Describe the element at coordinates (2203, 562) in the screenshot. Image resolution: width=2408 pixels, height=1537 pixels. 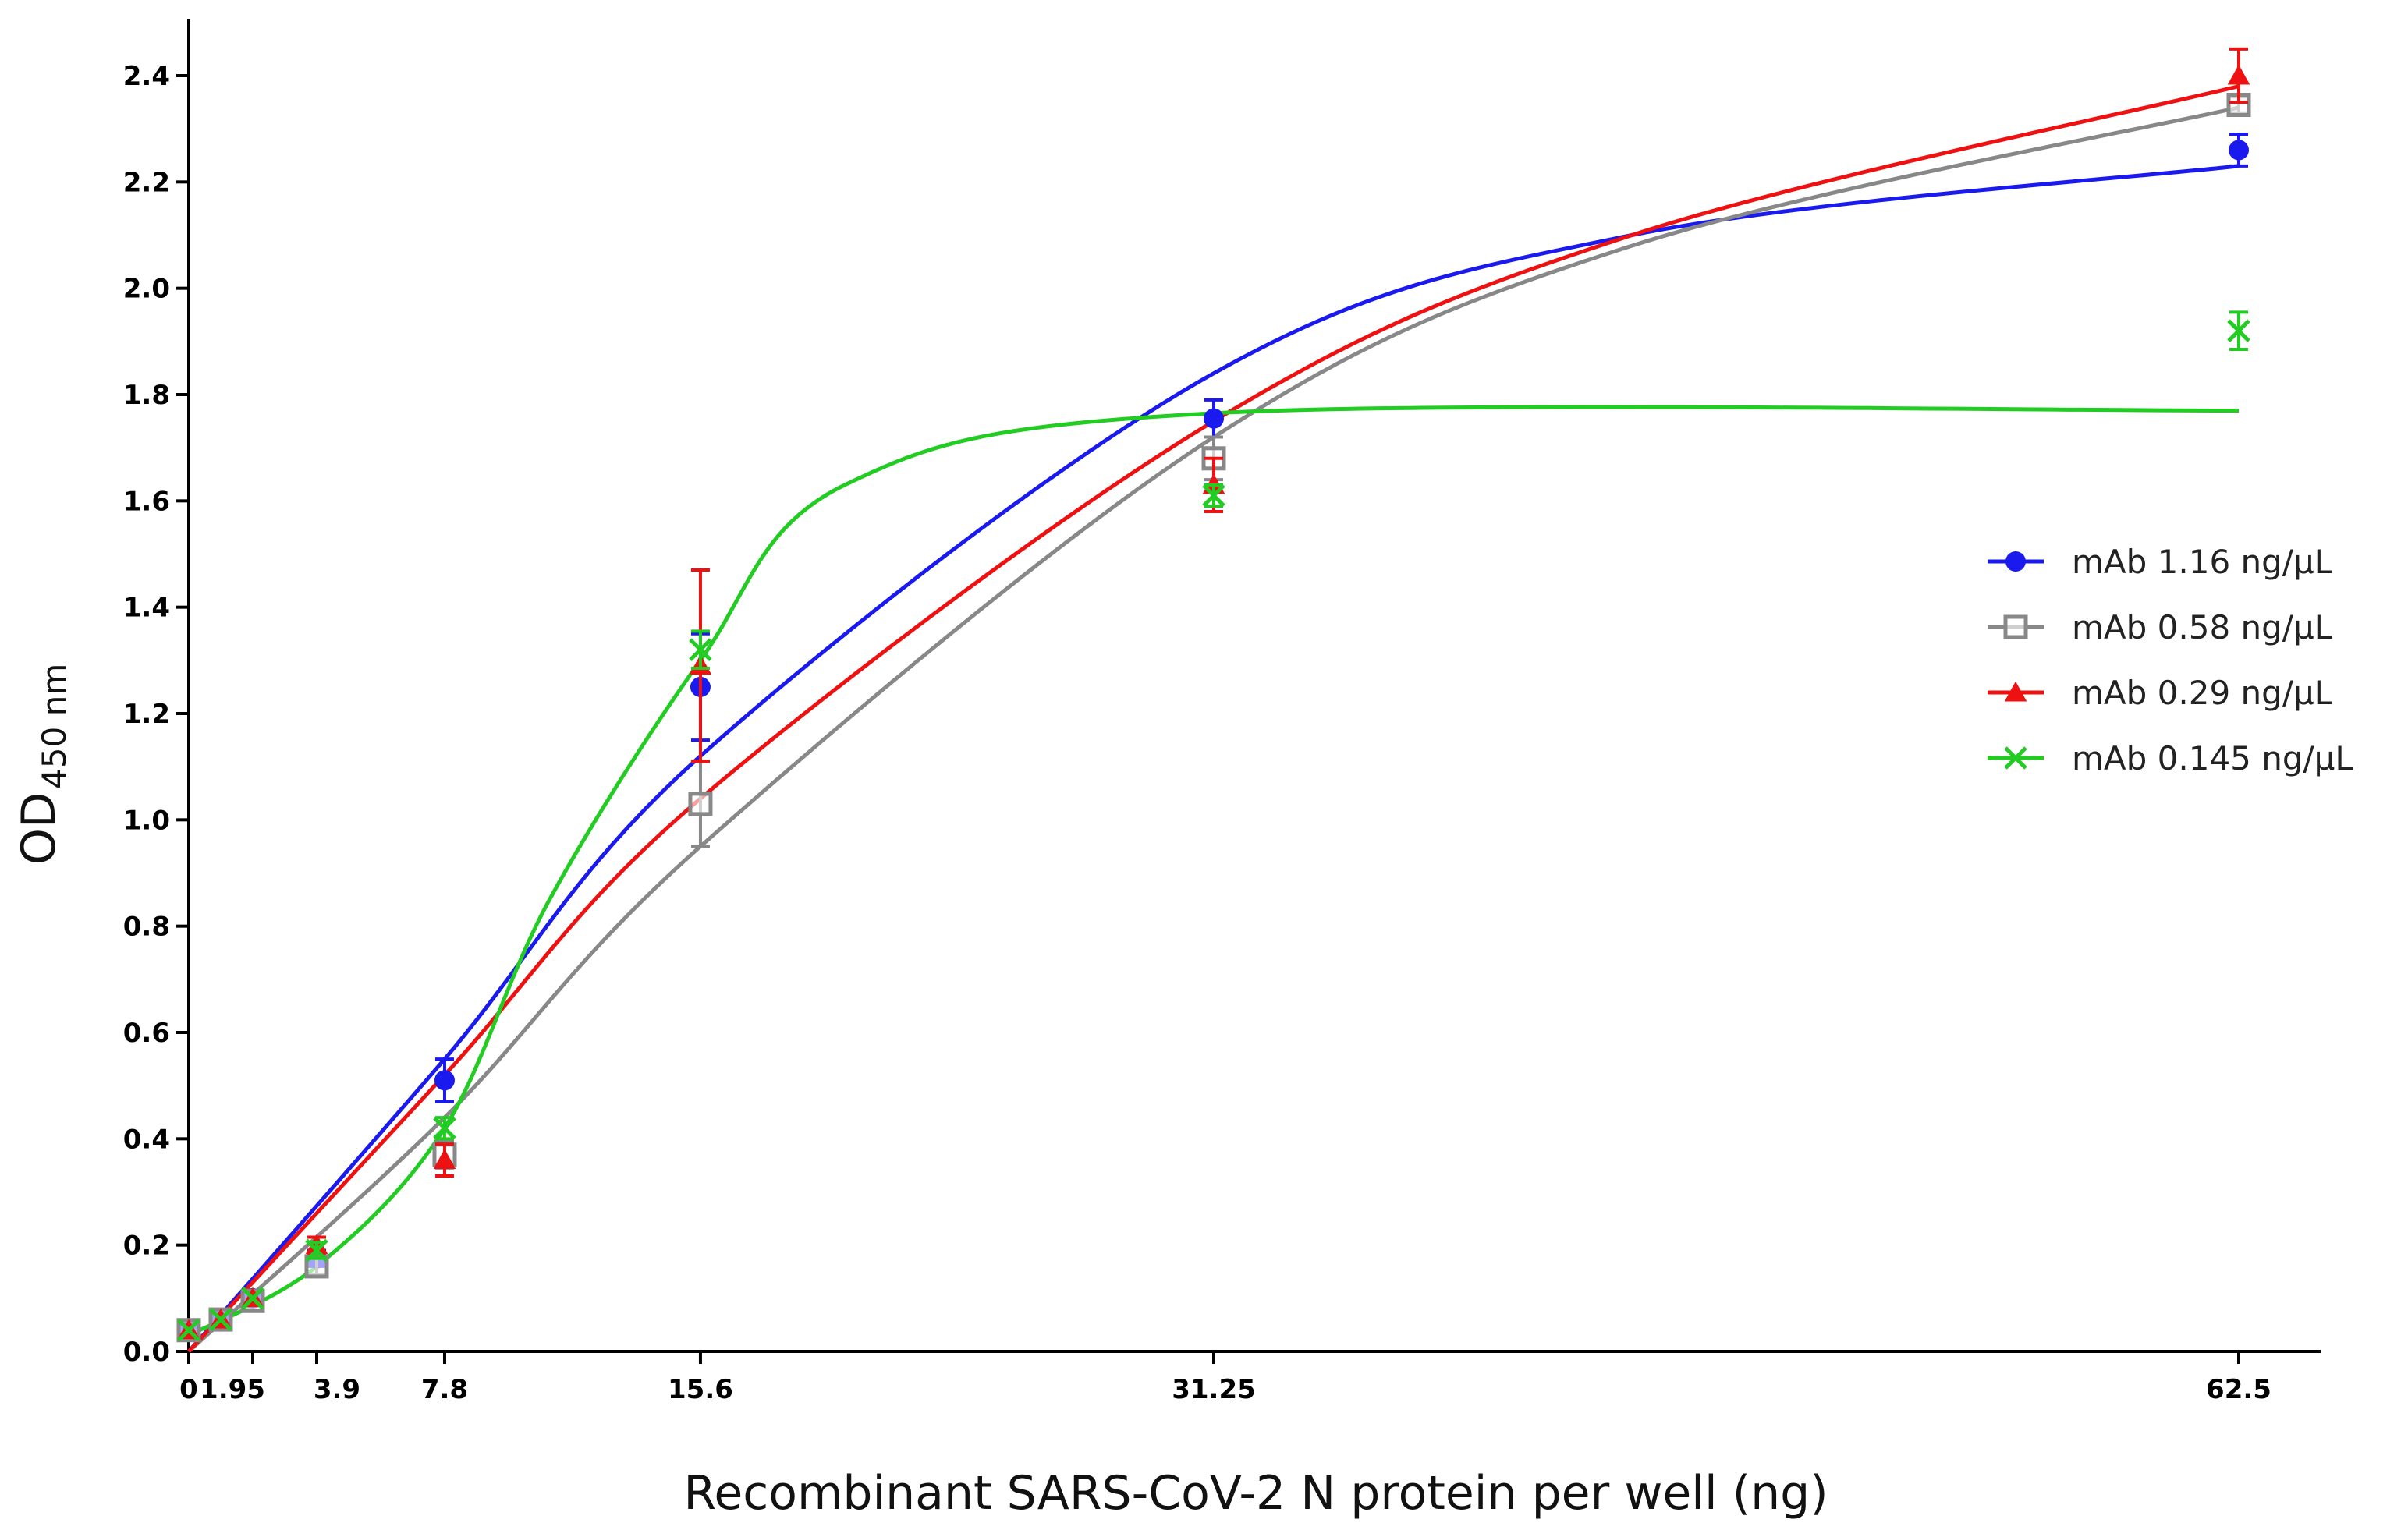
I see `legend-label-1: mAb 1.16 ng/μL` at that location.